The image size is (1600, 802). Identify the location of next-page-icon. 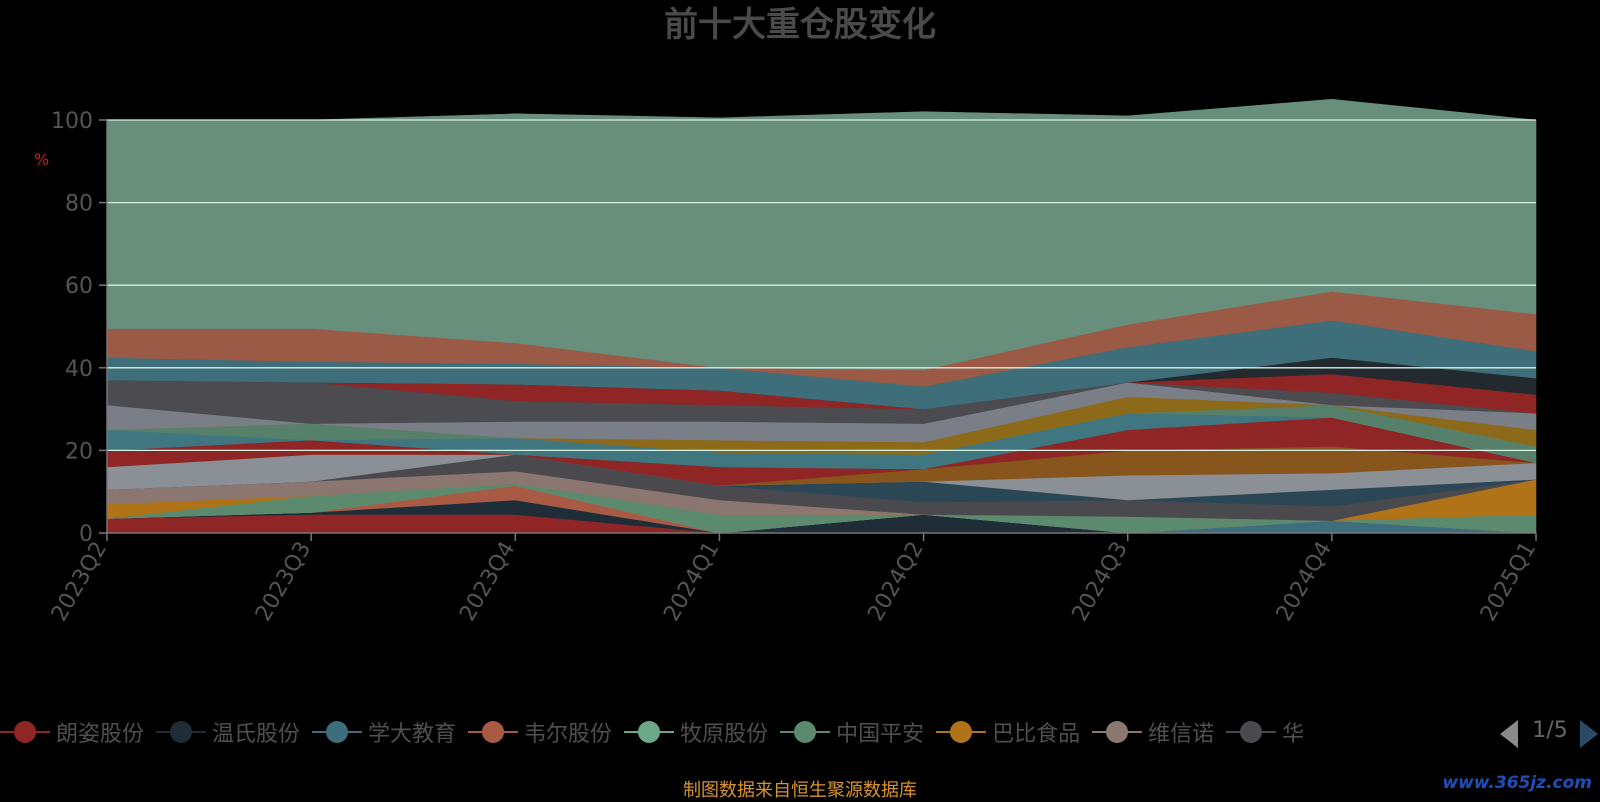
(1589, 734).